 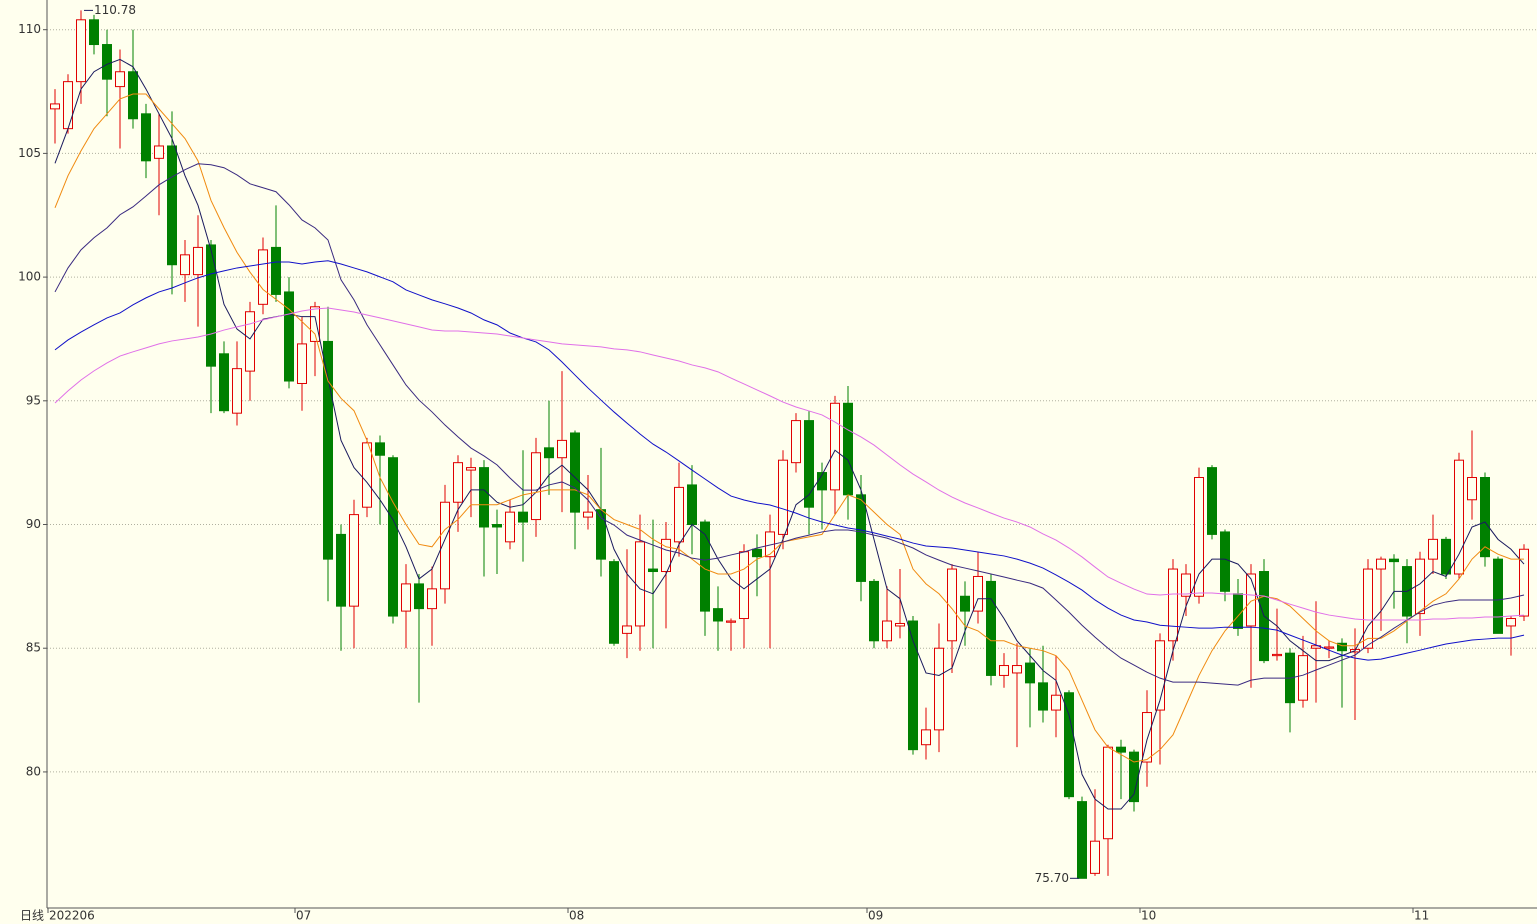 I want to click on y-tick-label: 110, so click(x=29, y=29).